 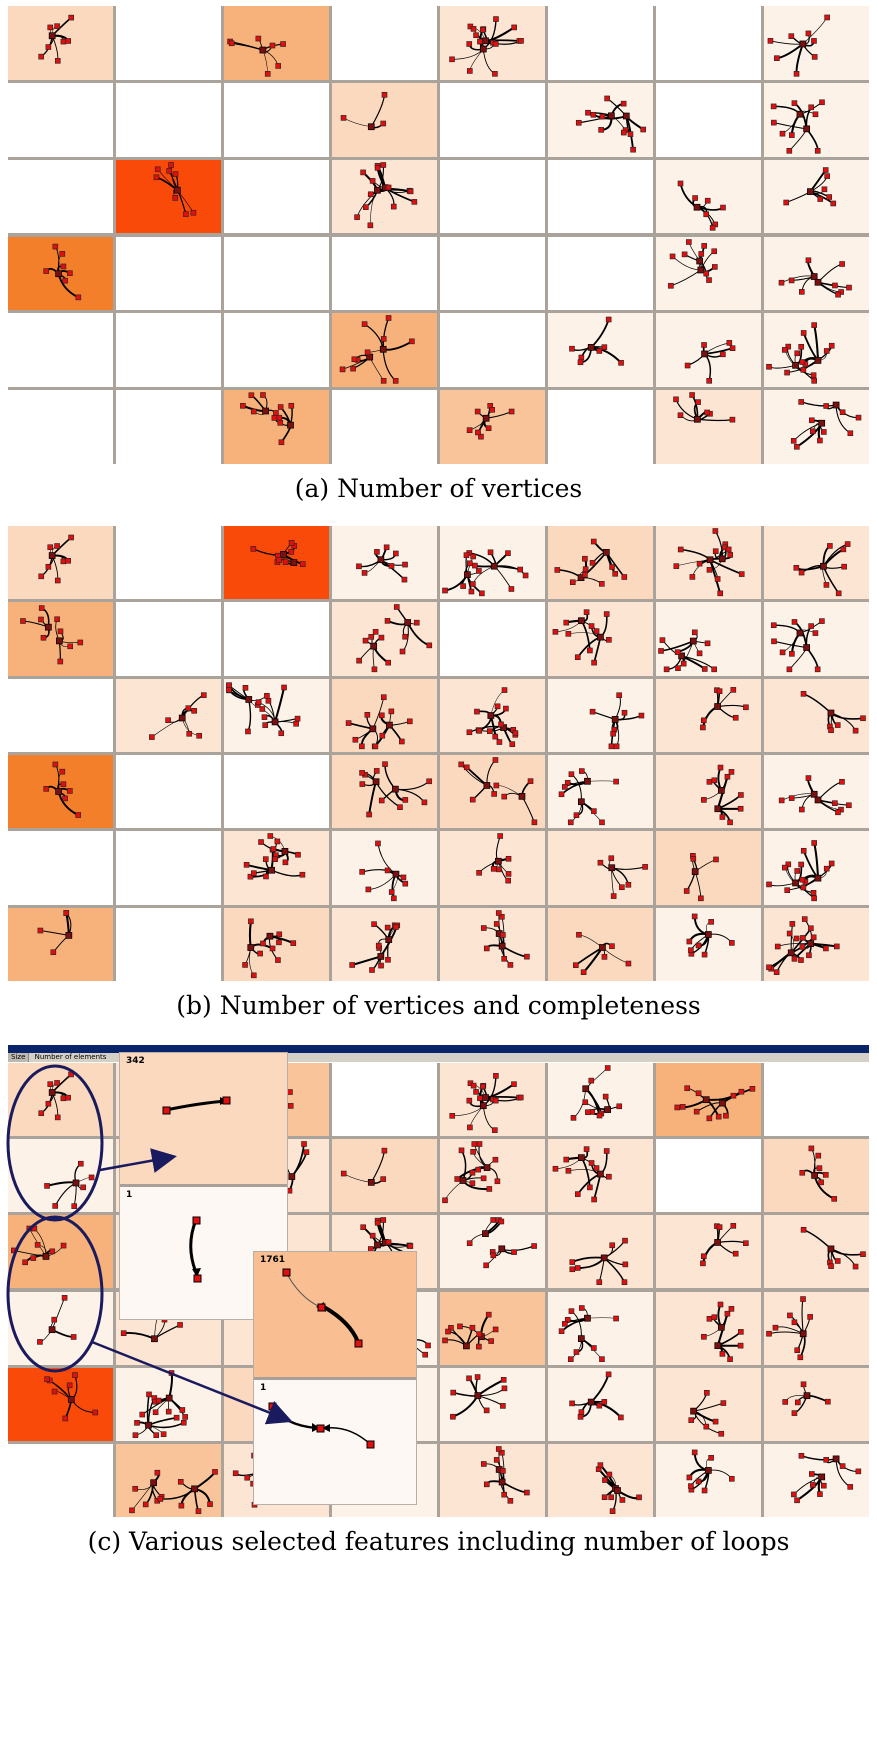 What do you see at coordinates (438, 1049) in the screenshot?
I see `window-titlebar` at bounding box center [438, 1049].